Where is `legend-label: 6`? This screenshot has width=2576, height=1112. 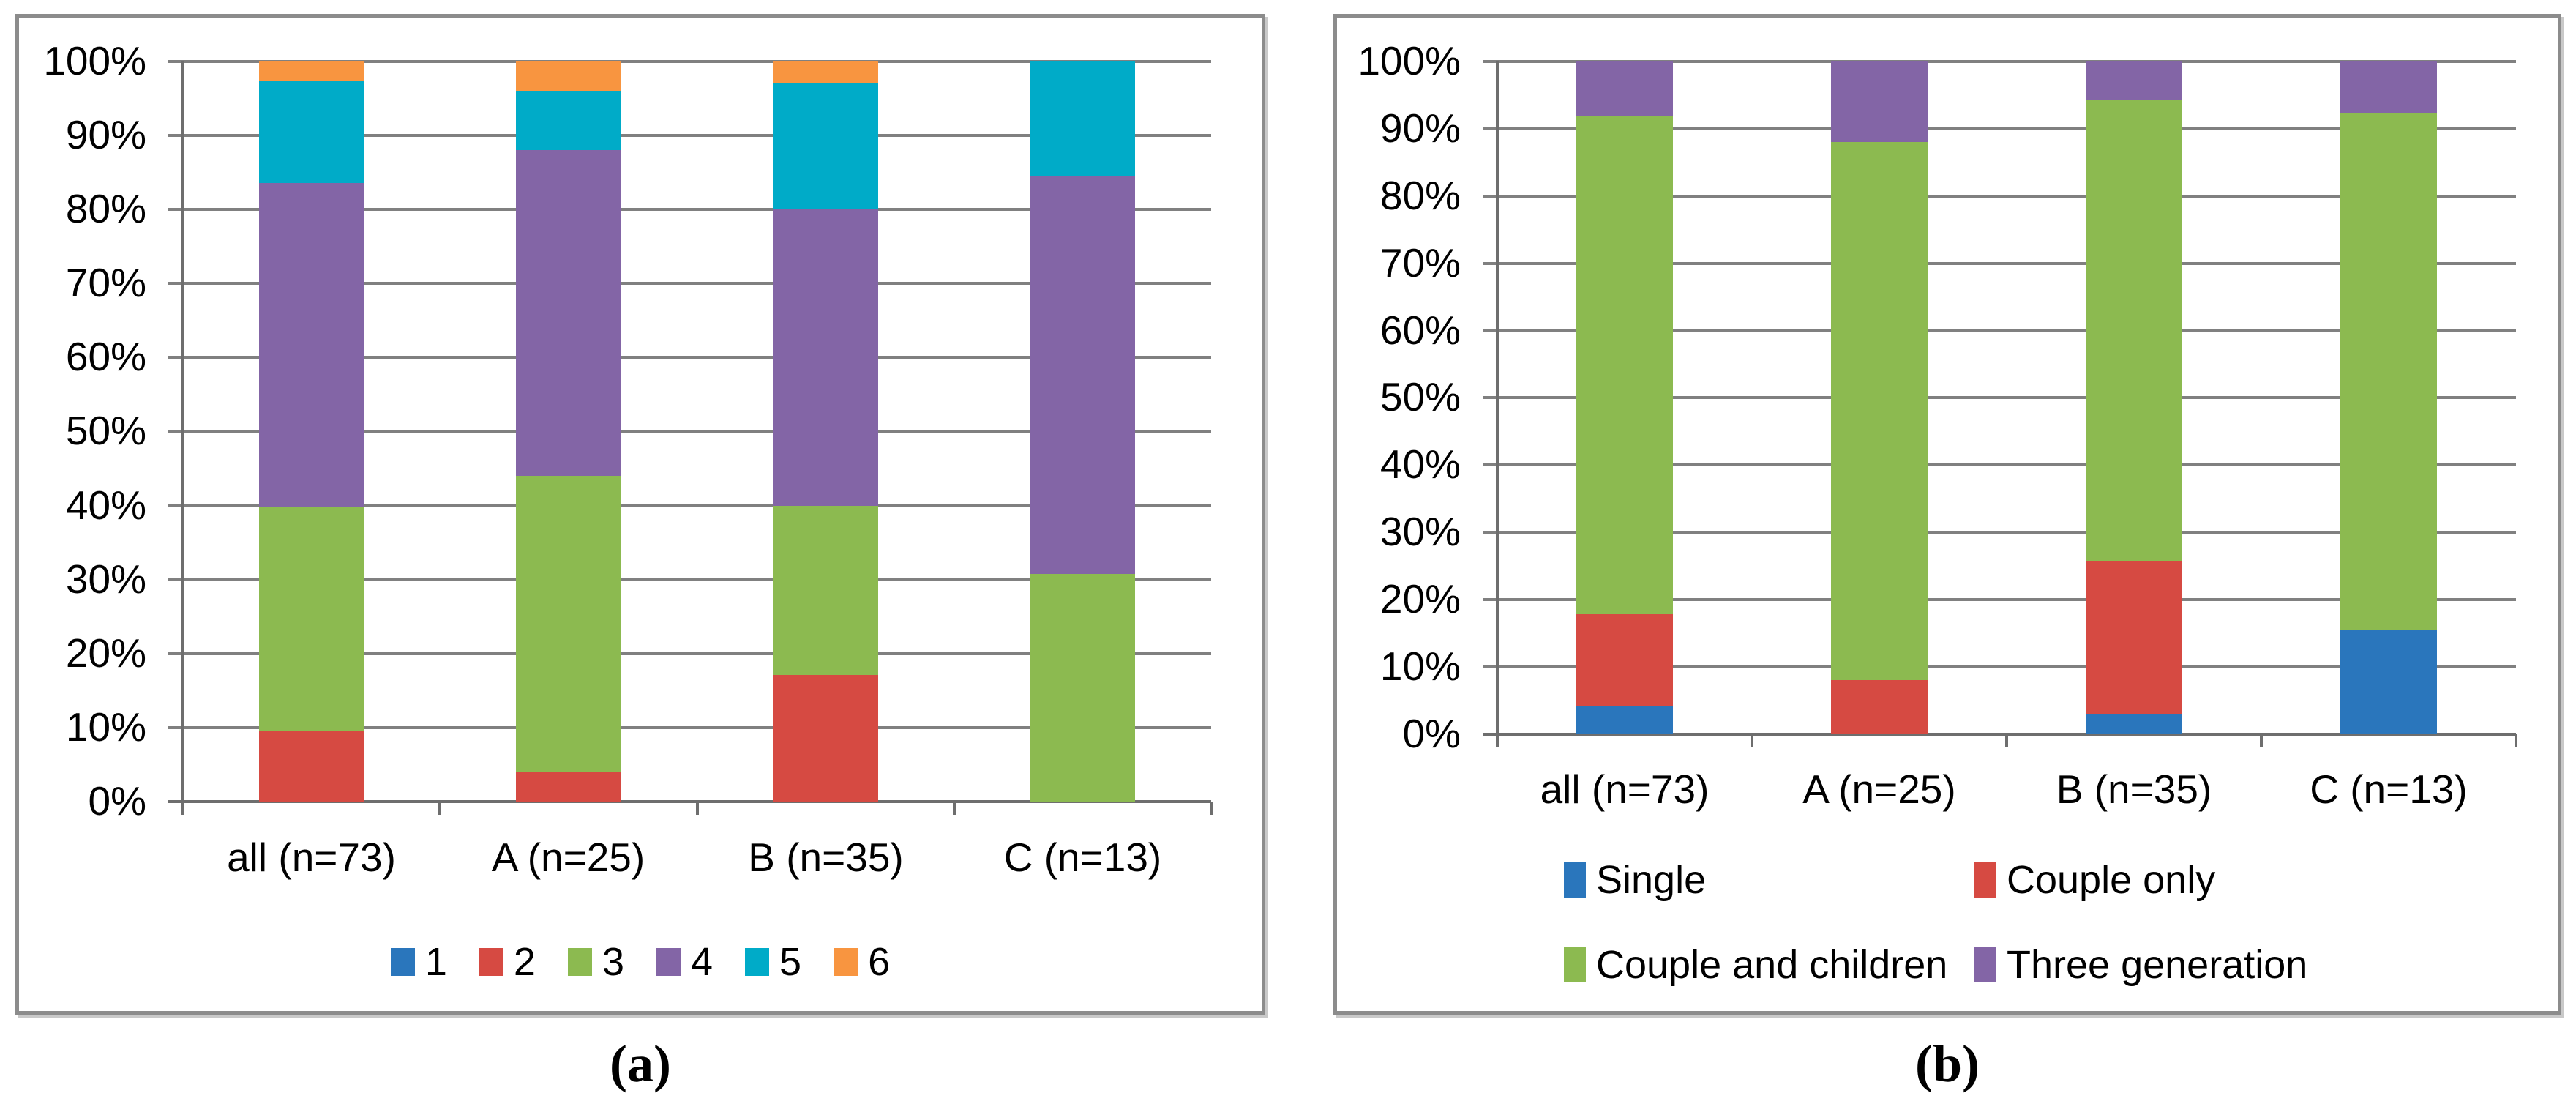
legend-label: 6 is located at coordinates (879, 962).